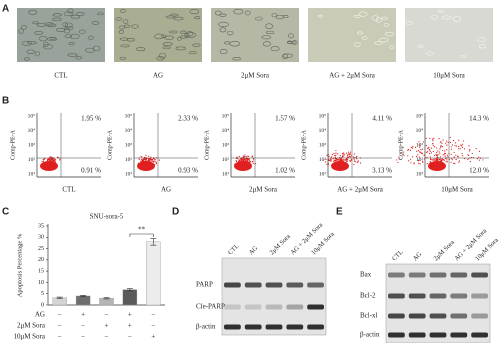 The image size is (500, 343). What do you see at coordinates (204, 285) in the screenshot?
I see `band-label: PARP` at bounding box center [204, 285].